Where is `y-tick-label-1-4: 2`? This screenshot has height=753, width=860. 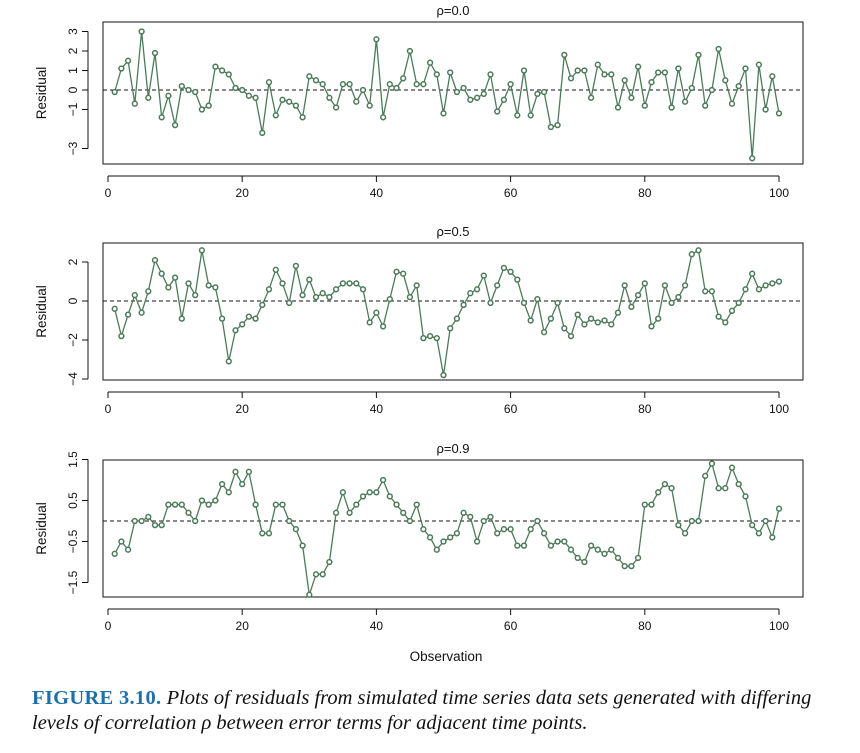 y-tick-label-1-4: 2 is located at coordinates (73, 50).